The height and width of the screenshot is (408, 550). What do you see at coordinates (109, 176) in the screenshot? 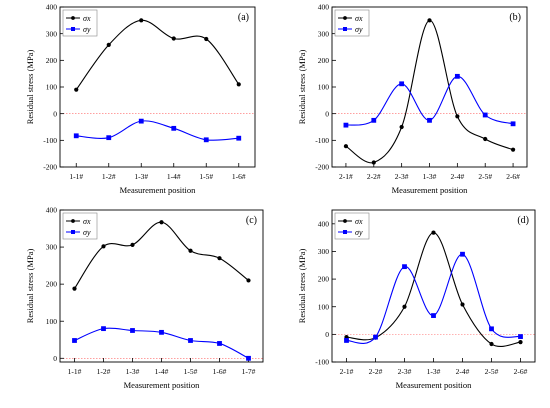
I see `x-tick-label: 1-2#` at bounding box center [109, 176].